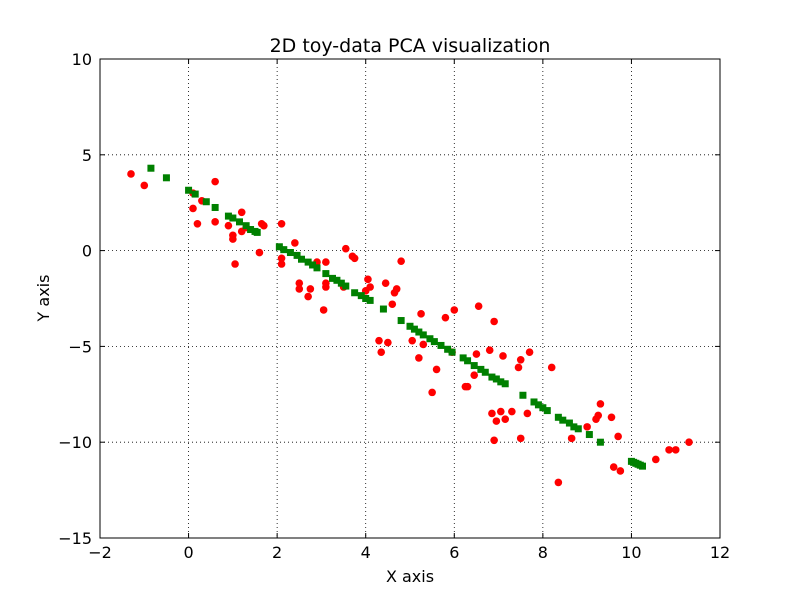 The width and height of the screenshot is (800, 597). I want to click on chart-title: 2D toy-data PCA visualization, so click(410, 46).